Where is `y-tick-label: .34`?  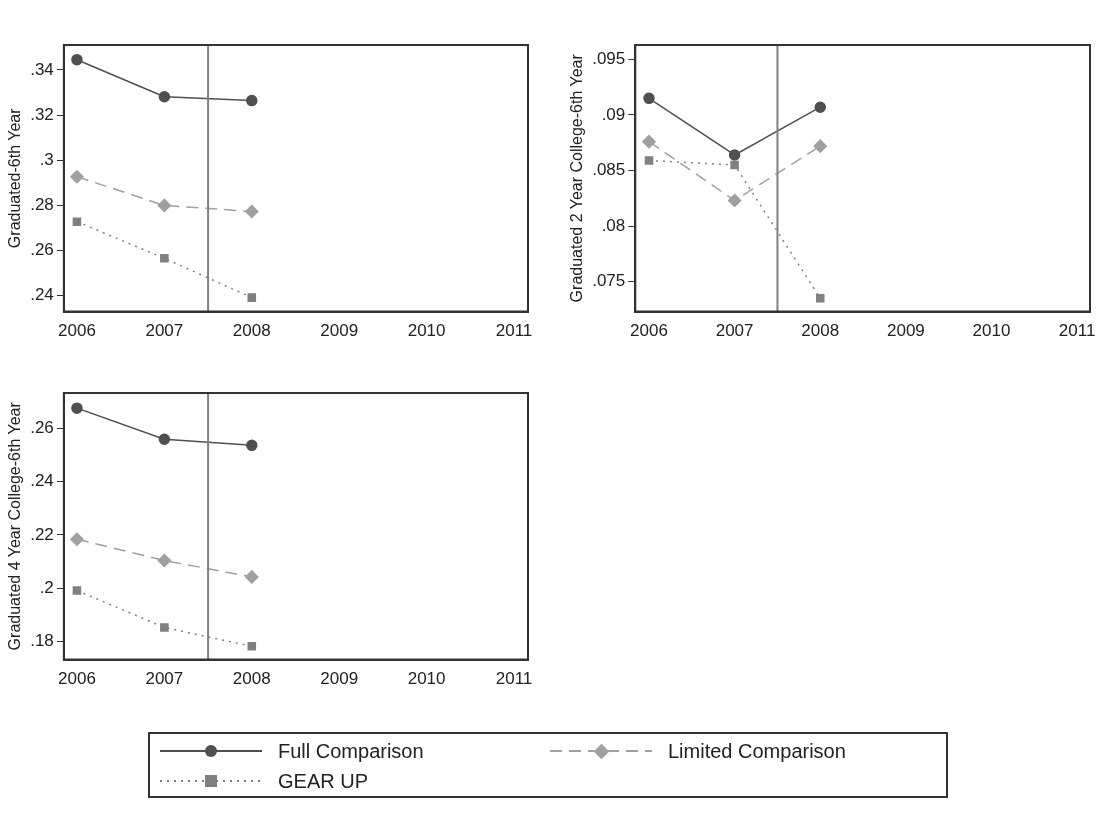
y-tick-label: .34 is located at coordinates (42, 69).